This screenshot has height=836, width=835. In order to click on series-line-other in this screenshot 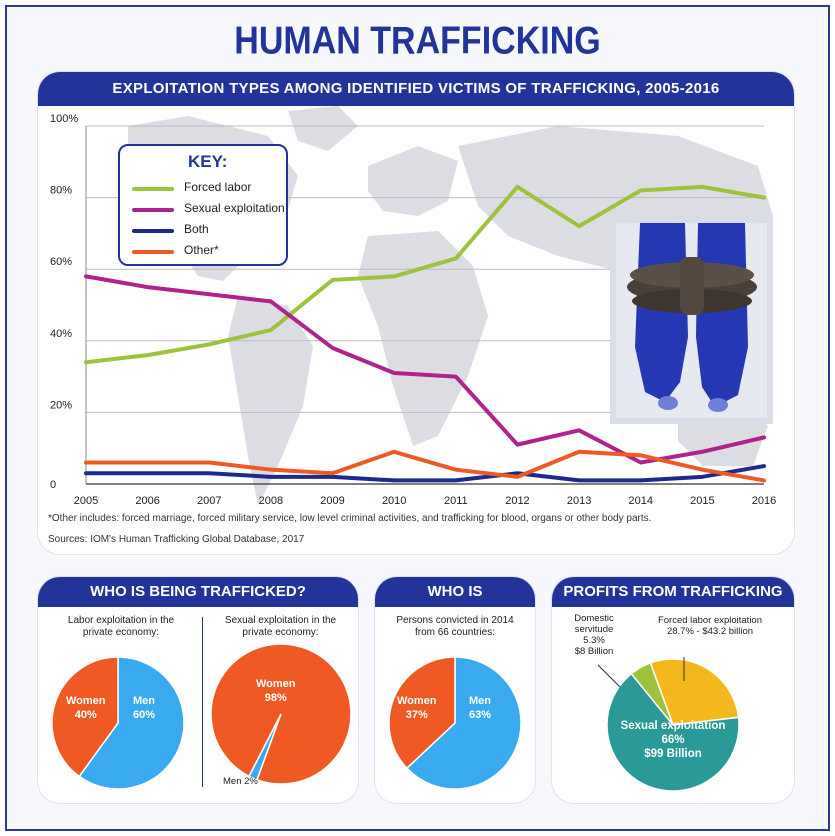, I will do `click(425, 466)`.